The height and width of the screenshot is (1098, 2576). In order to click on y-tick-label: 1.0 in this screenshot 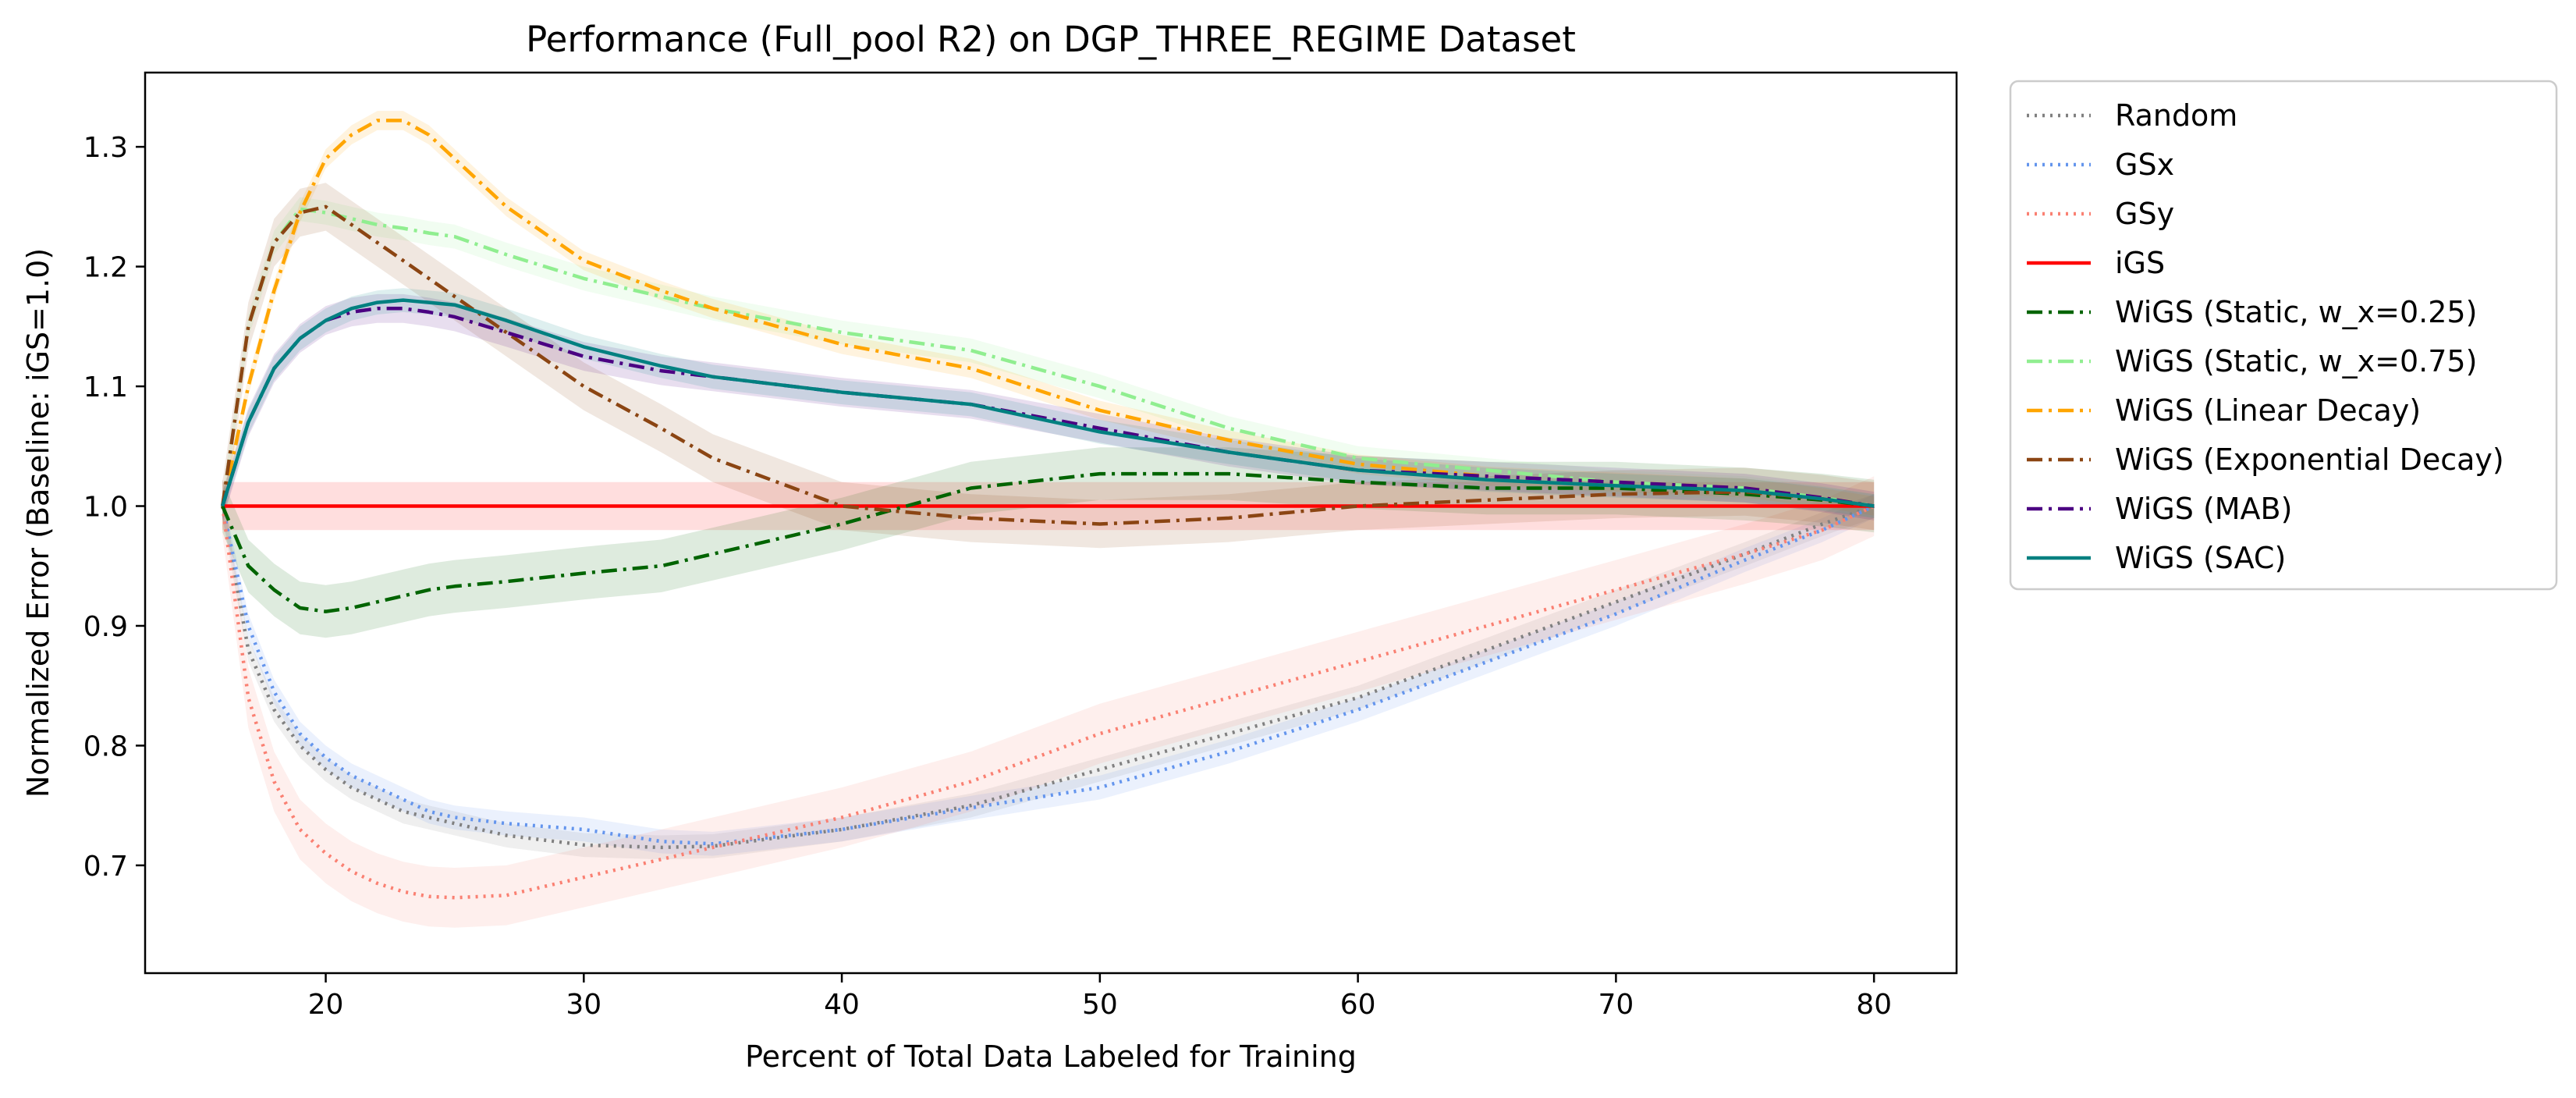, I will do `click(105, 508)`.